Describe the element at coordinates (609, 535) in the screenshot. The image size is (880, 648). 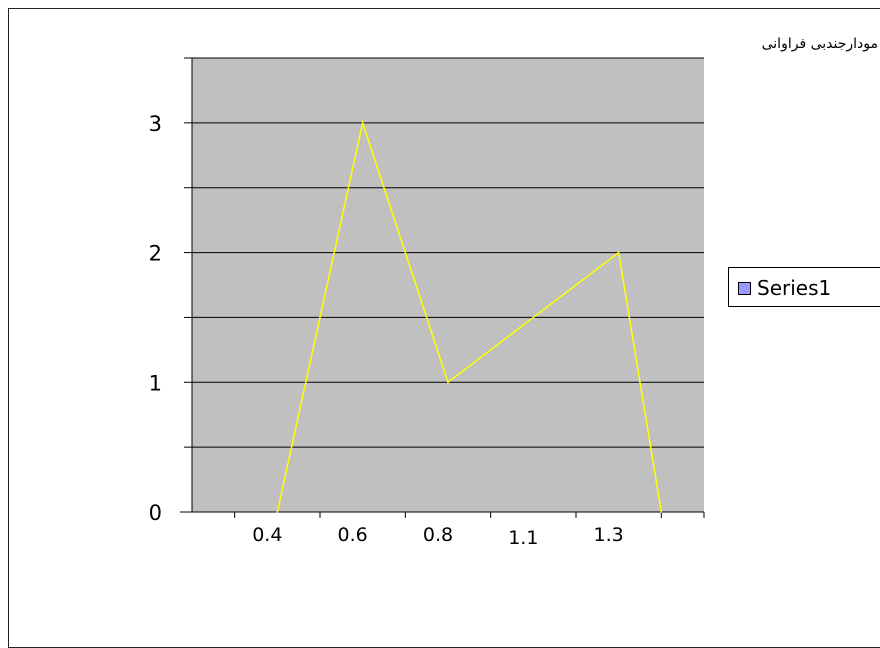
I see `x-tick-label: 1.3` at that location.